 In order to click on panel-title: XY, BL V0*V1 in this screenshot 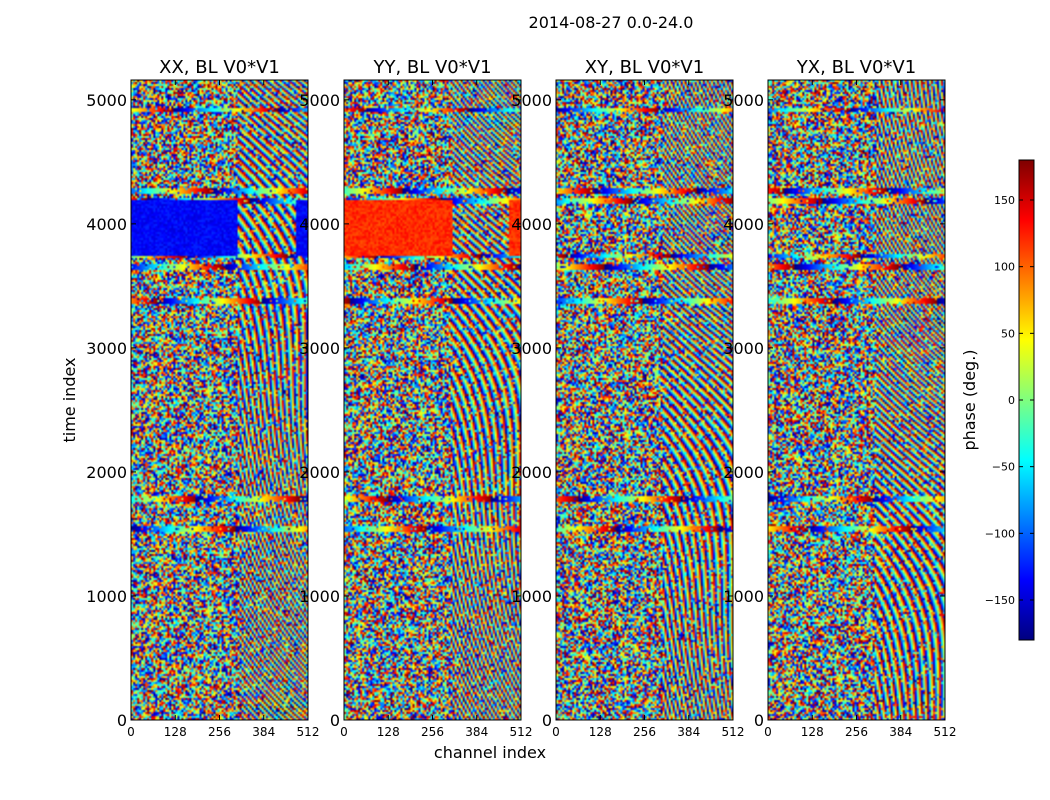, I will do `click(644, 67)`.